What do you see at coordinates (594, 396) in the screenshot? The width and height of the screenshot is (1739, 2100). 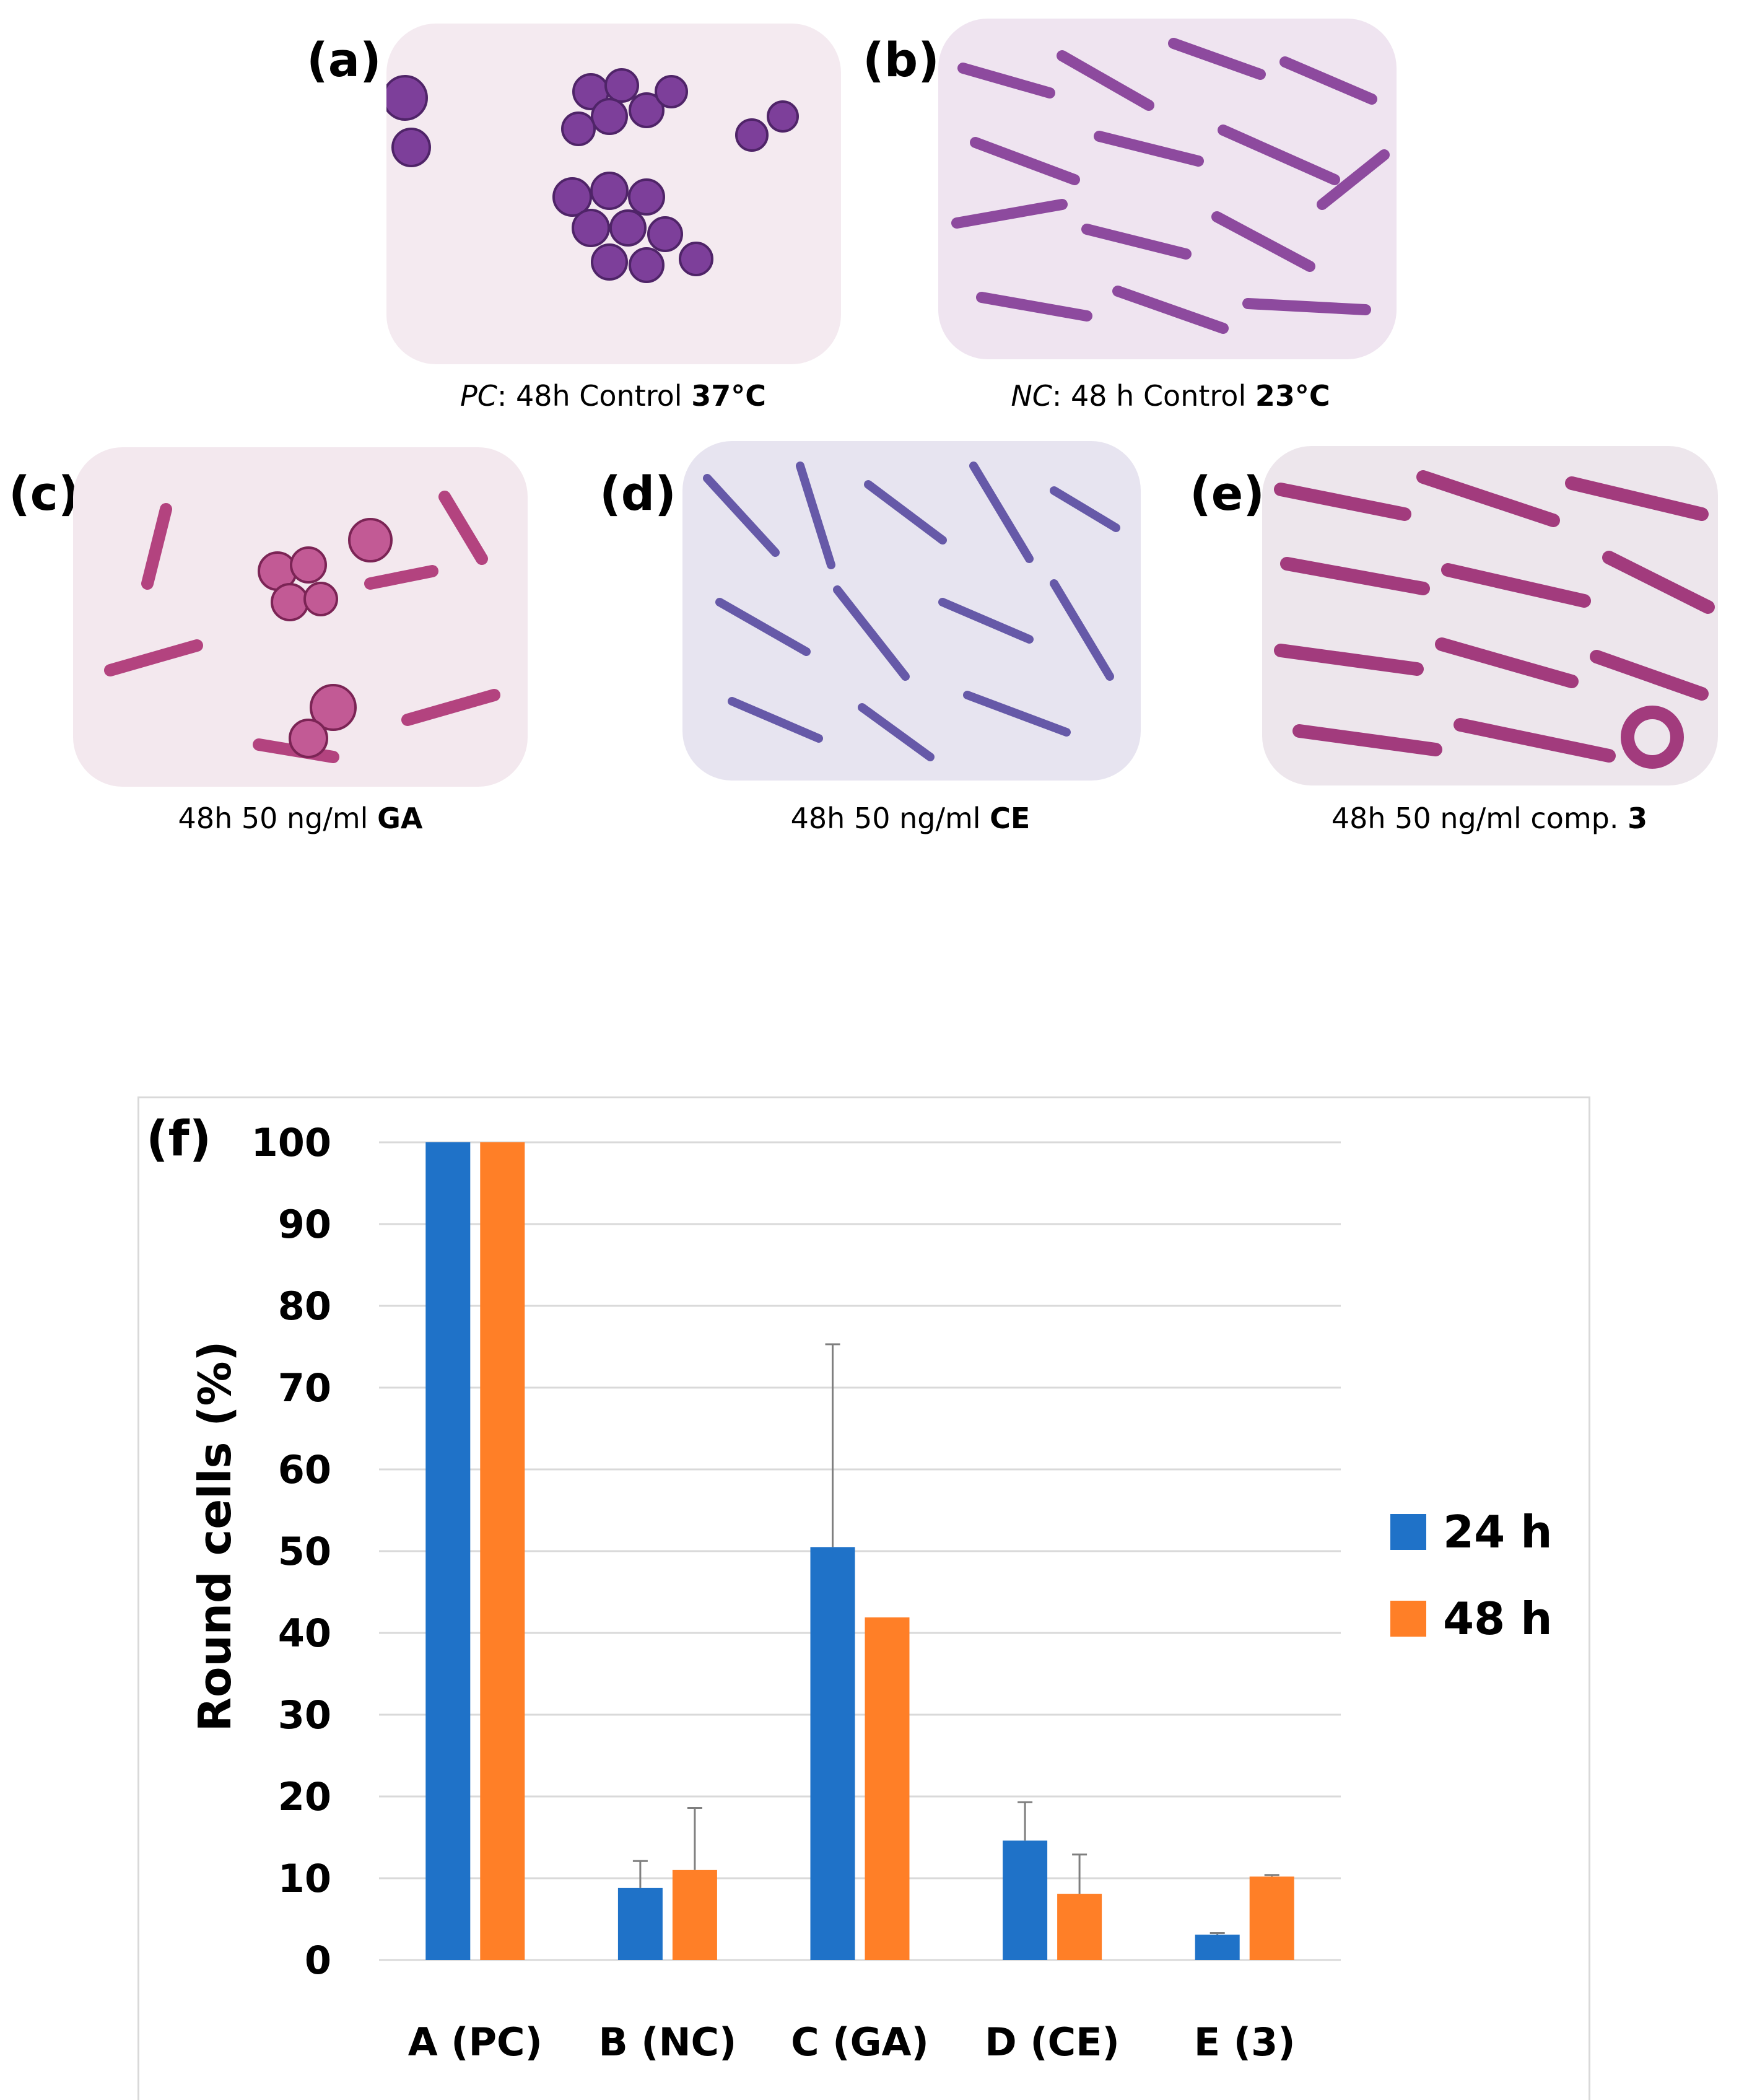 I see `caption-a-text: : 48h Control` at bounding box center [594, 396].